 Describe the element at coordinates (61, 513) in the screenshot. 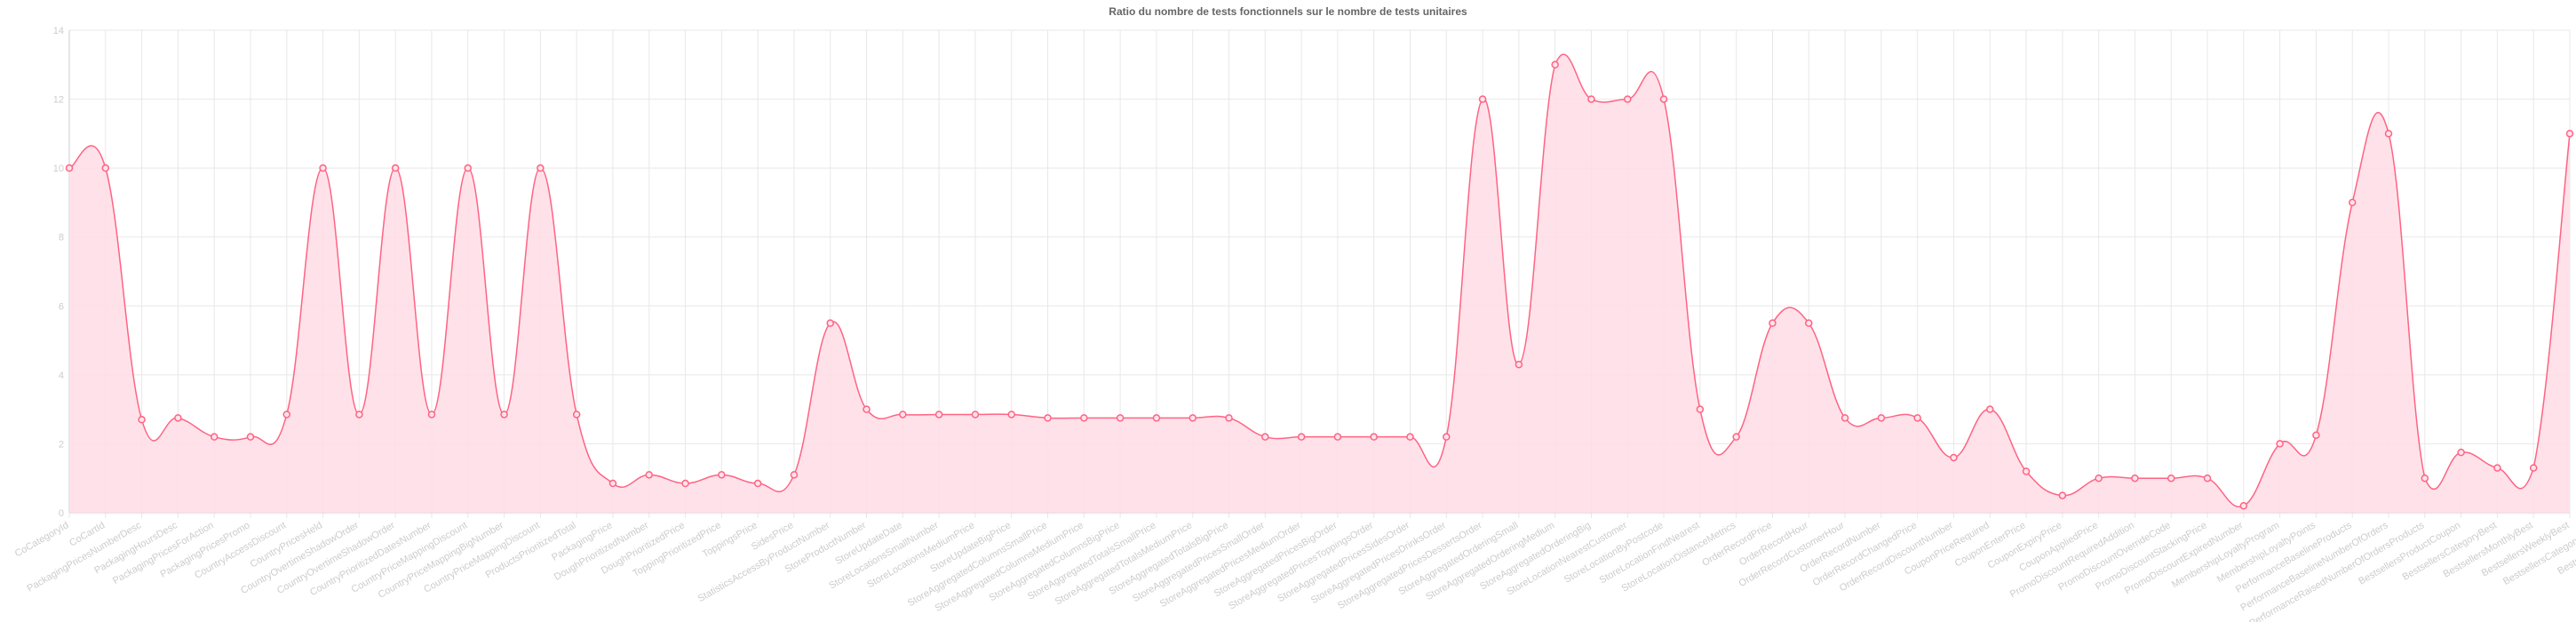

I see `y-tick-label: 0` at that location.